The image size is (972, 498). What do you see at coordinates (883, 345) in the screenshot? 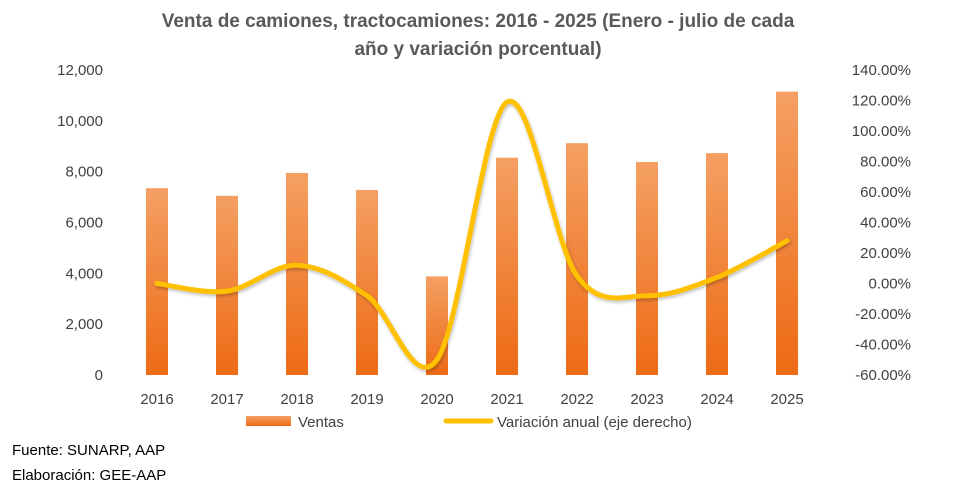
I see `right-tick-label: -40.00%` at bounding box center [883, 345].